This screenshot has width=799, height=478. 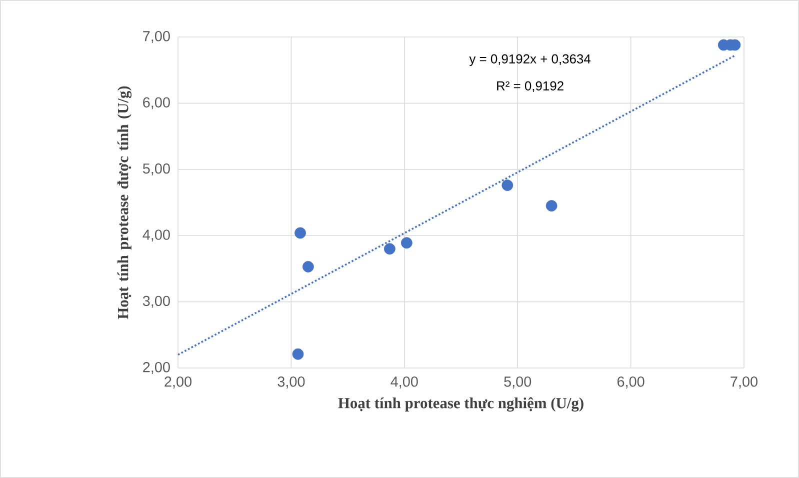 What do you see at coordinates (744, 382) in the screenshot?
I see `x-tick-label: 7,00` at bounding box center [744, 382].